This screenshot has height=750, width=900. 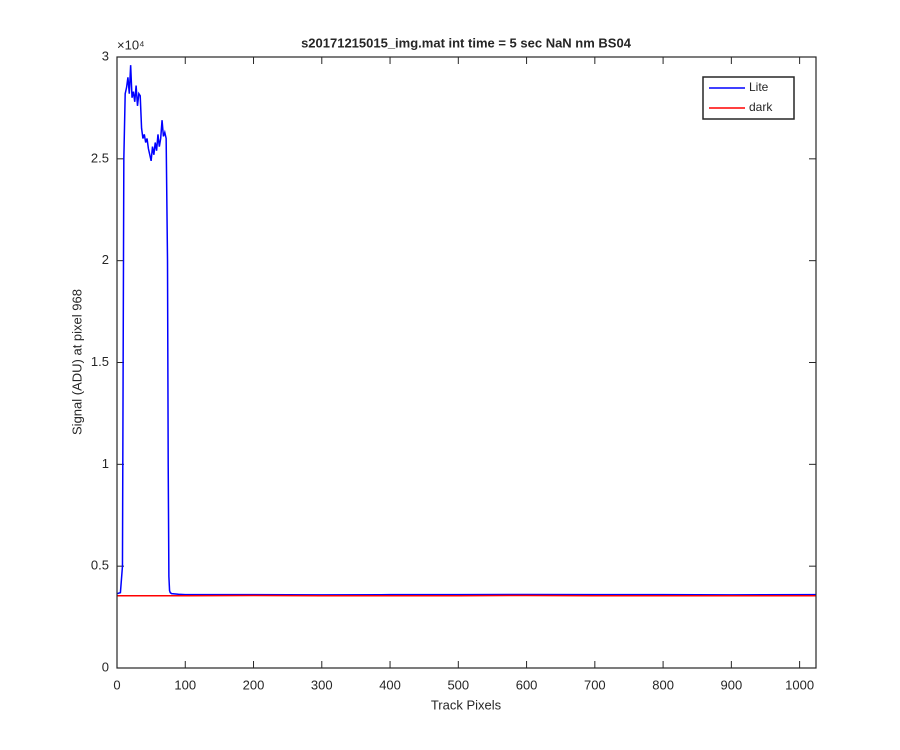 What do you see at coordinates (390, 684) in the screenshot?
I see `x-tick-label: 400` at bounding box center [390, 684].